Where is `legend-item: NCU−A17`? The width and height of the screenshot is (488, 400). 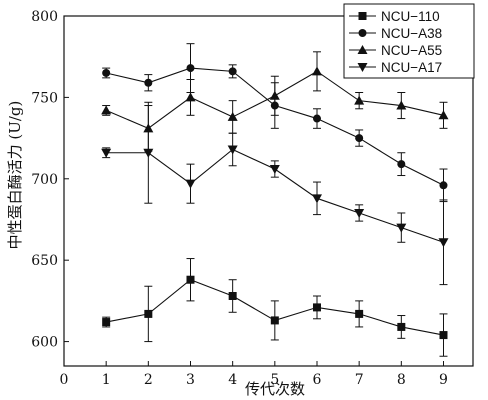 legend-item: NCU−A17 is located at coordinates (395, 67).